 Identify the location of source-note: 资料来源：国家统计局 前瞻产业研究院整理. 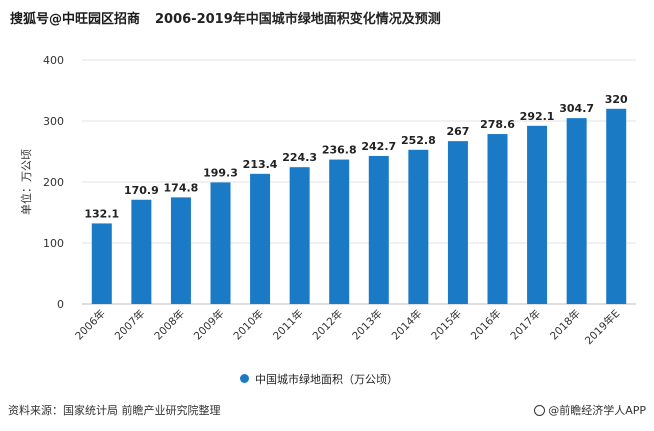
(114, 410).